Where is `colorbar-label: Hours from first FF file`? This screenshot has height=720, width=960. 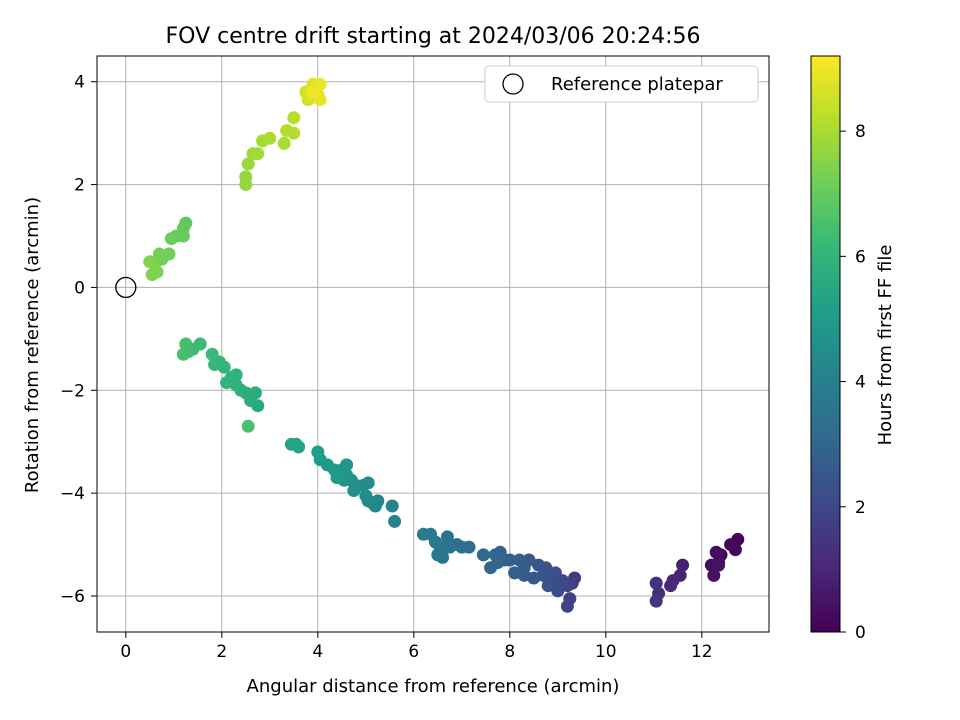
colorbar-label: Hours from first FF file is located at coordinates (885, 345).